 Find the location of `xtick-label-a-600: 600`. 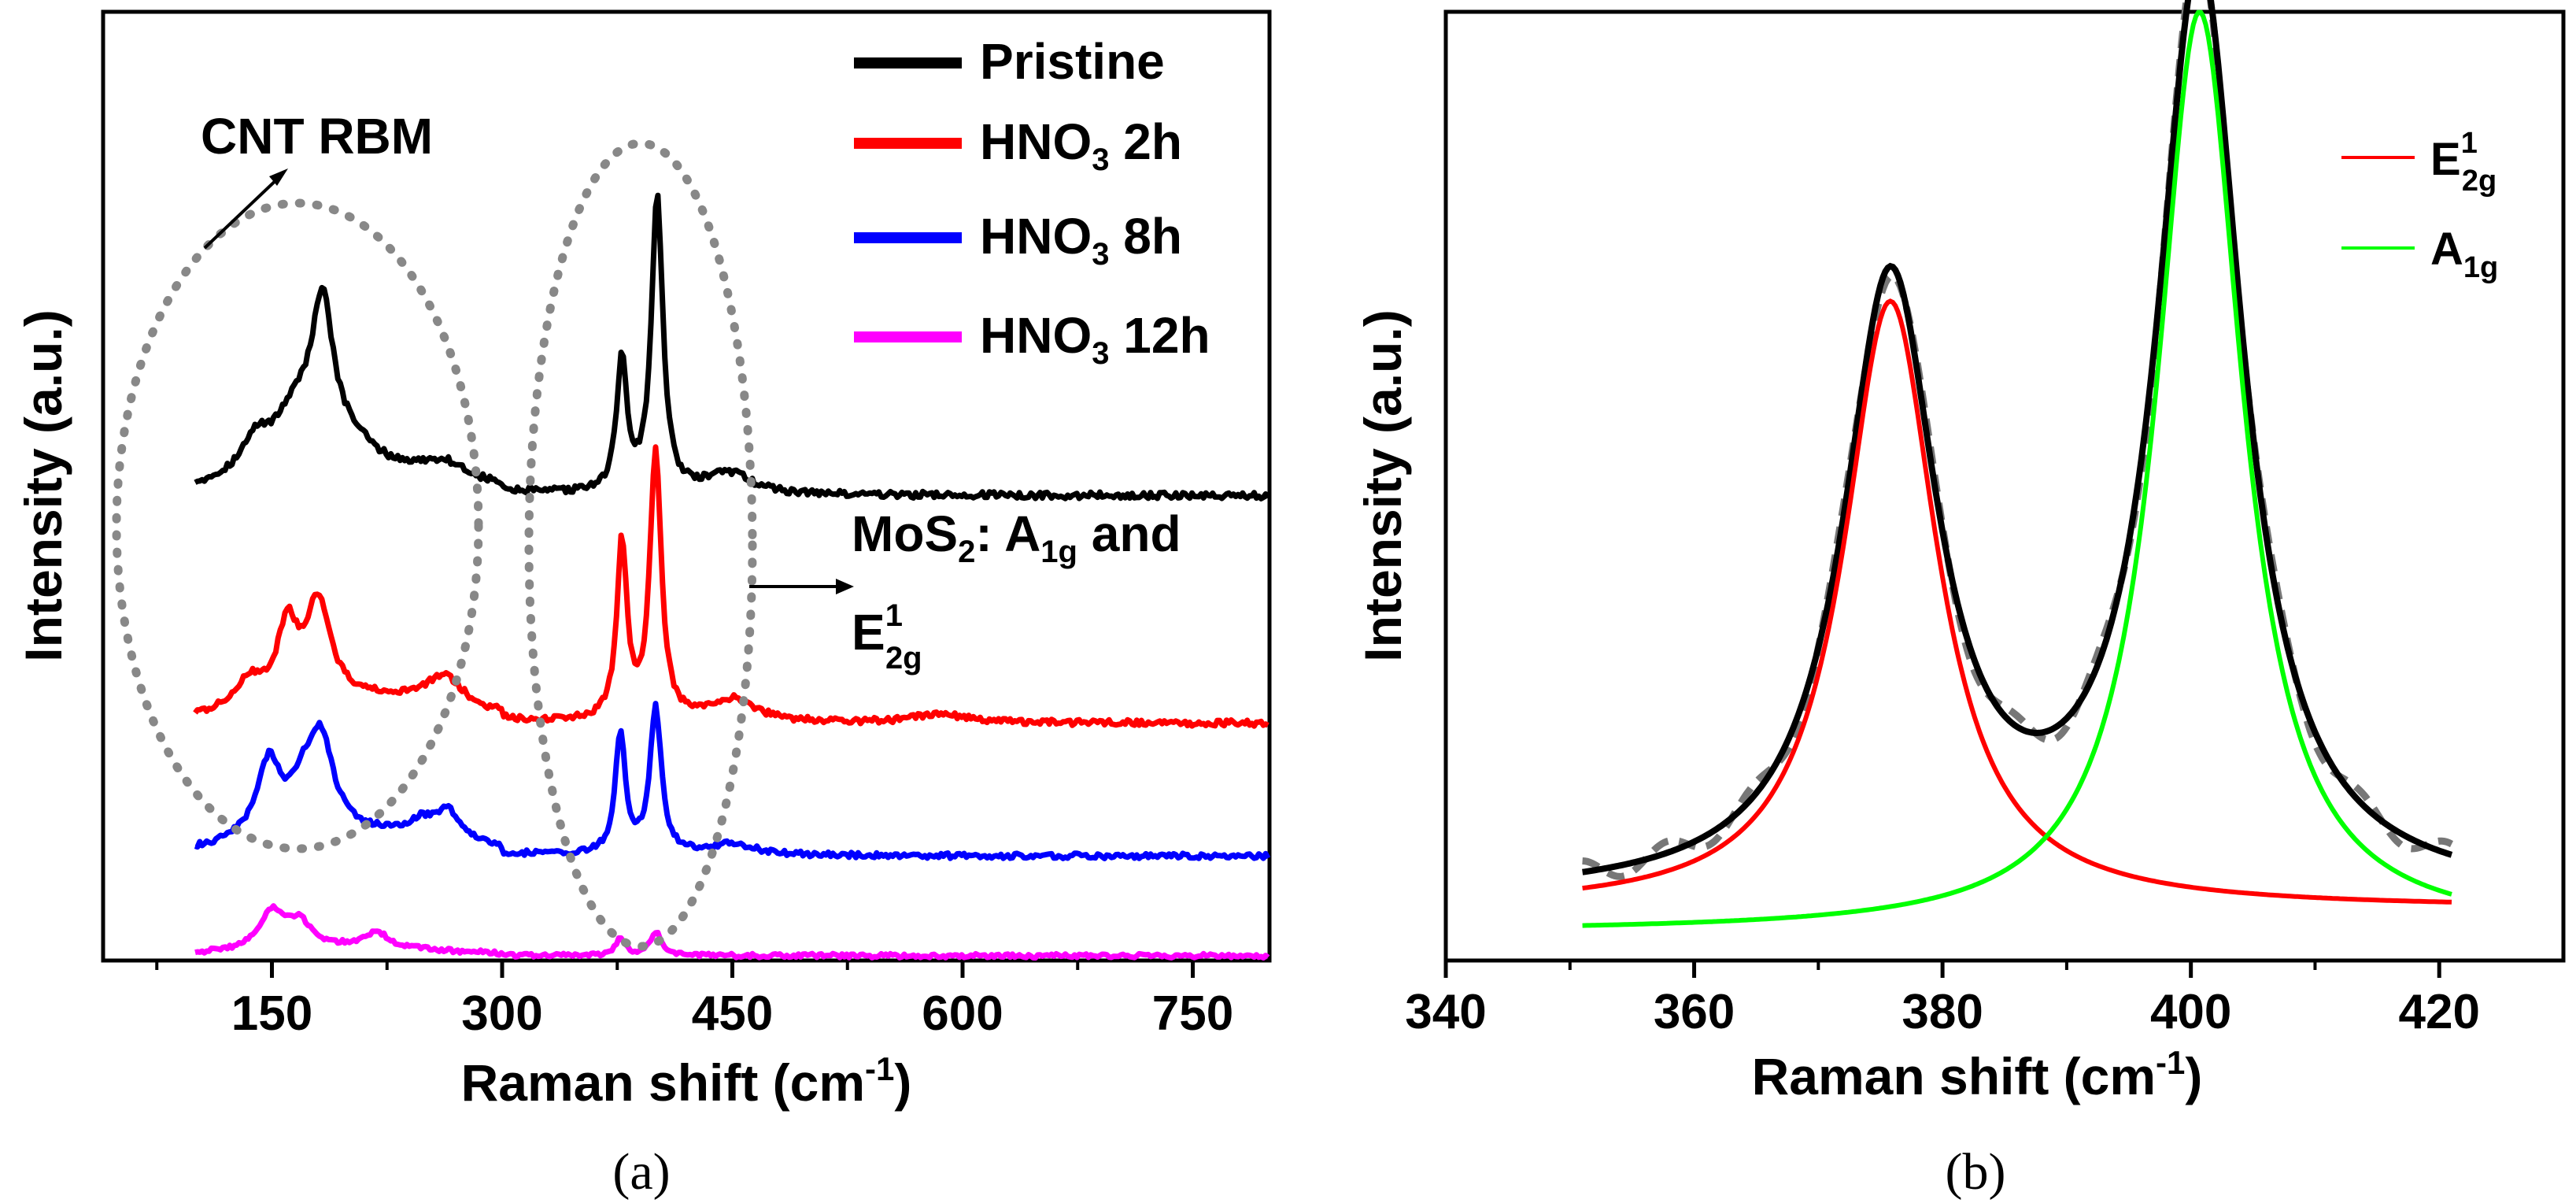

xtick-label-a-600: 600 is located at coordinates (962, 1013).